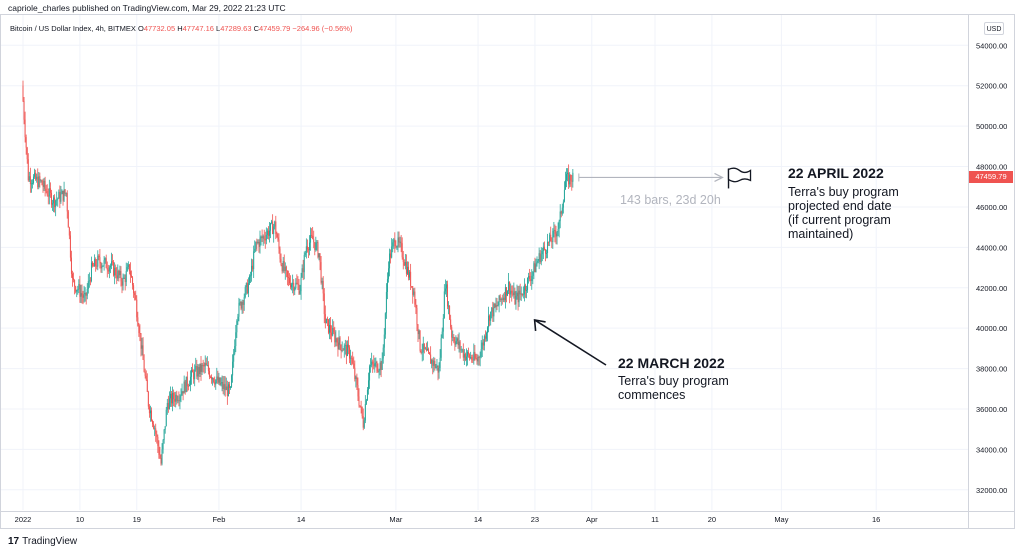  What do you see at coordinates (535, 519) in the screenshot?
I see `time-tick-label: 23` at bounding box center [535, 519].